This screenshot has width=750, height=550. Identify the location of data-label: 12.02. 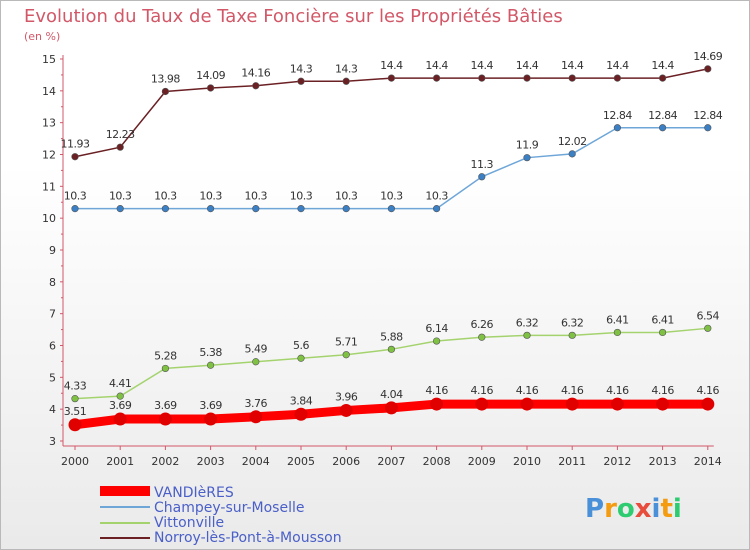
(572, 141).